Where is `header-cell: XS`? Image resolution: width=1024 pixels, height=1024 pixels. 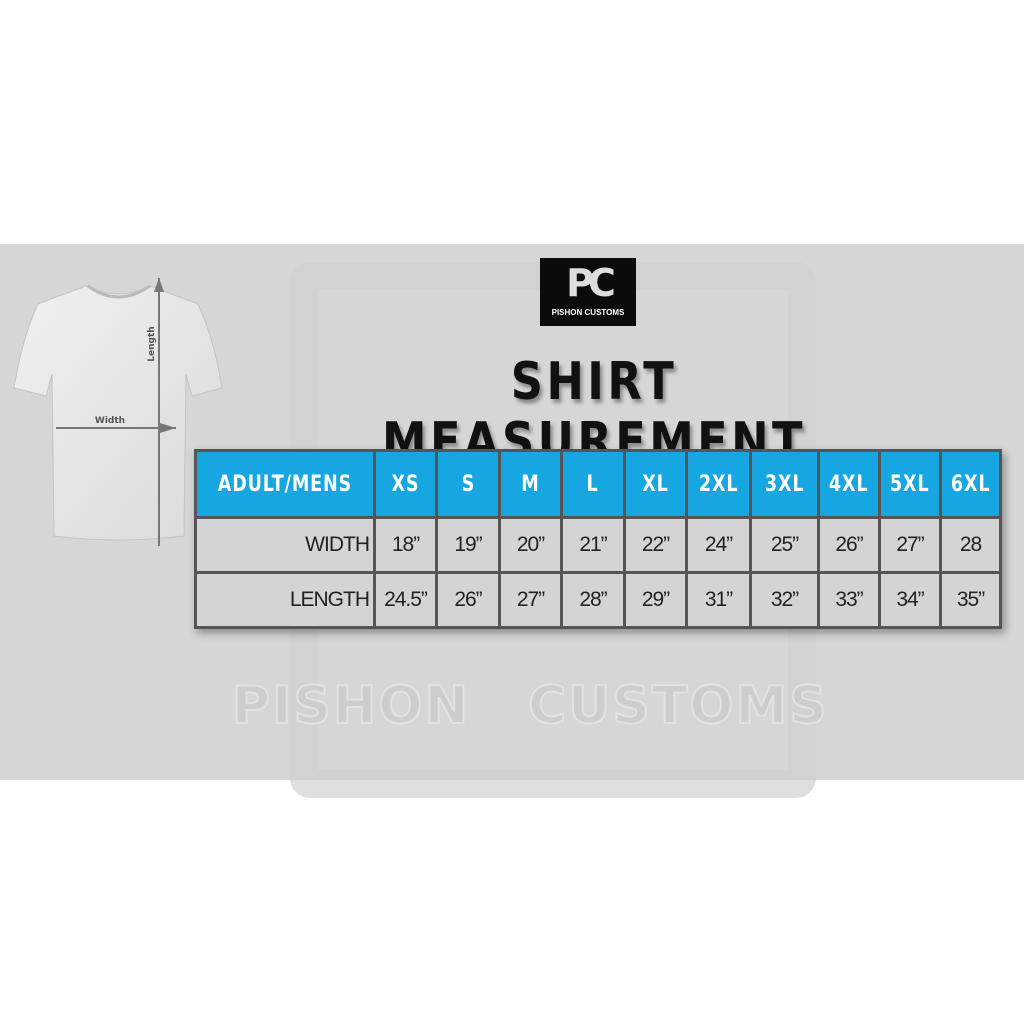
header-cell: XS is located at coordinates (405, 484).